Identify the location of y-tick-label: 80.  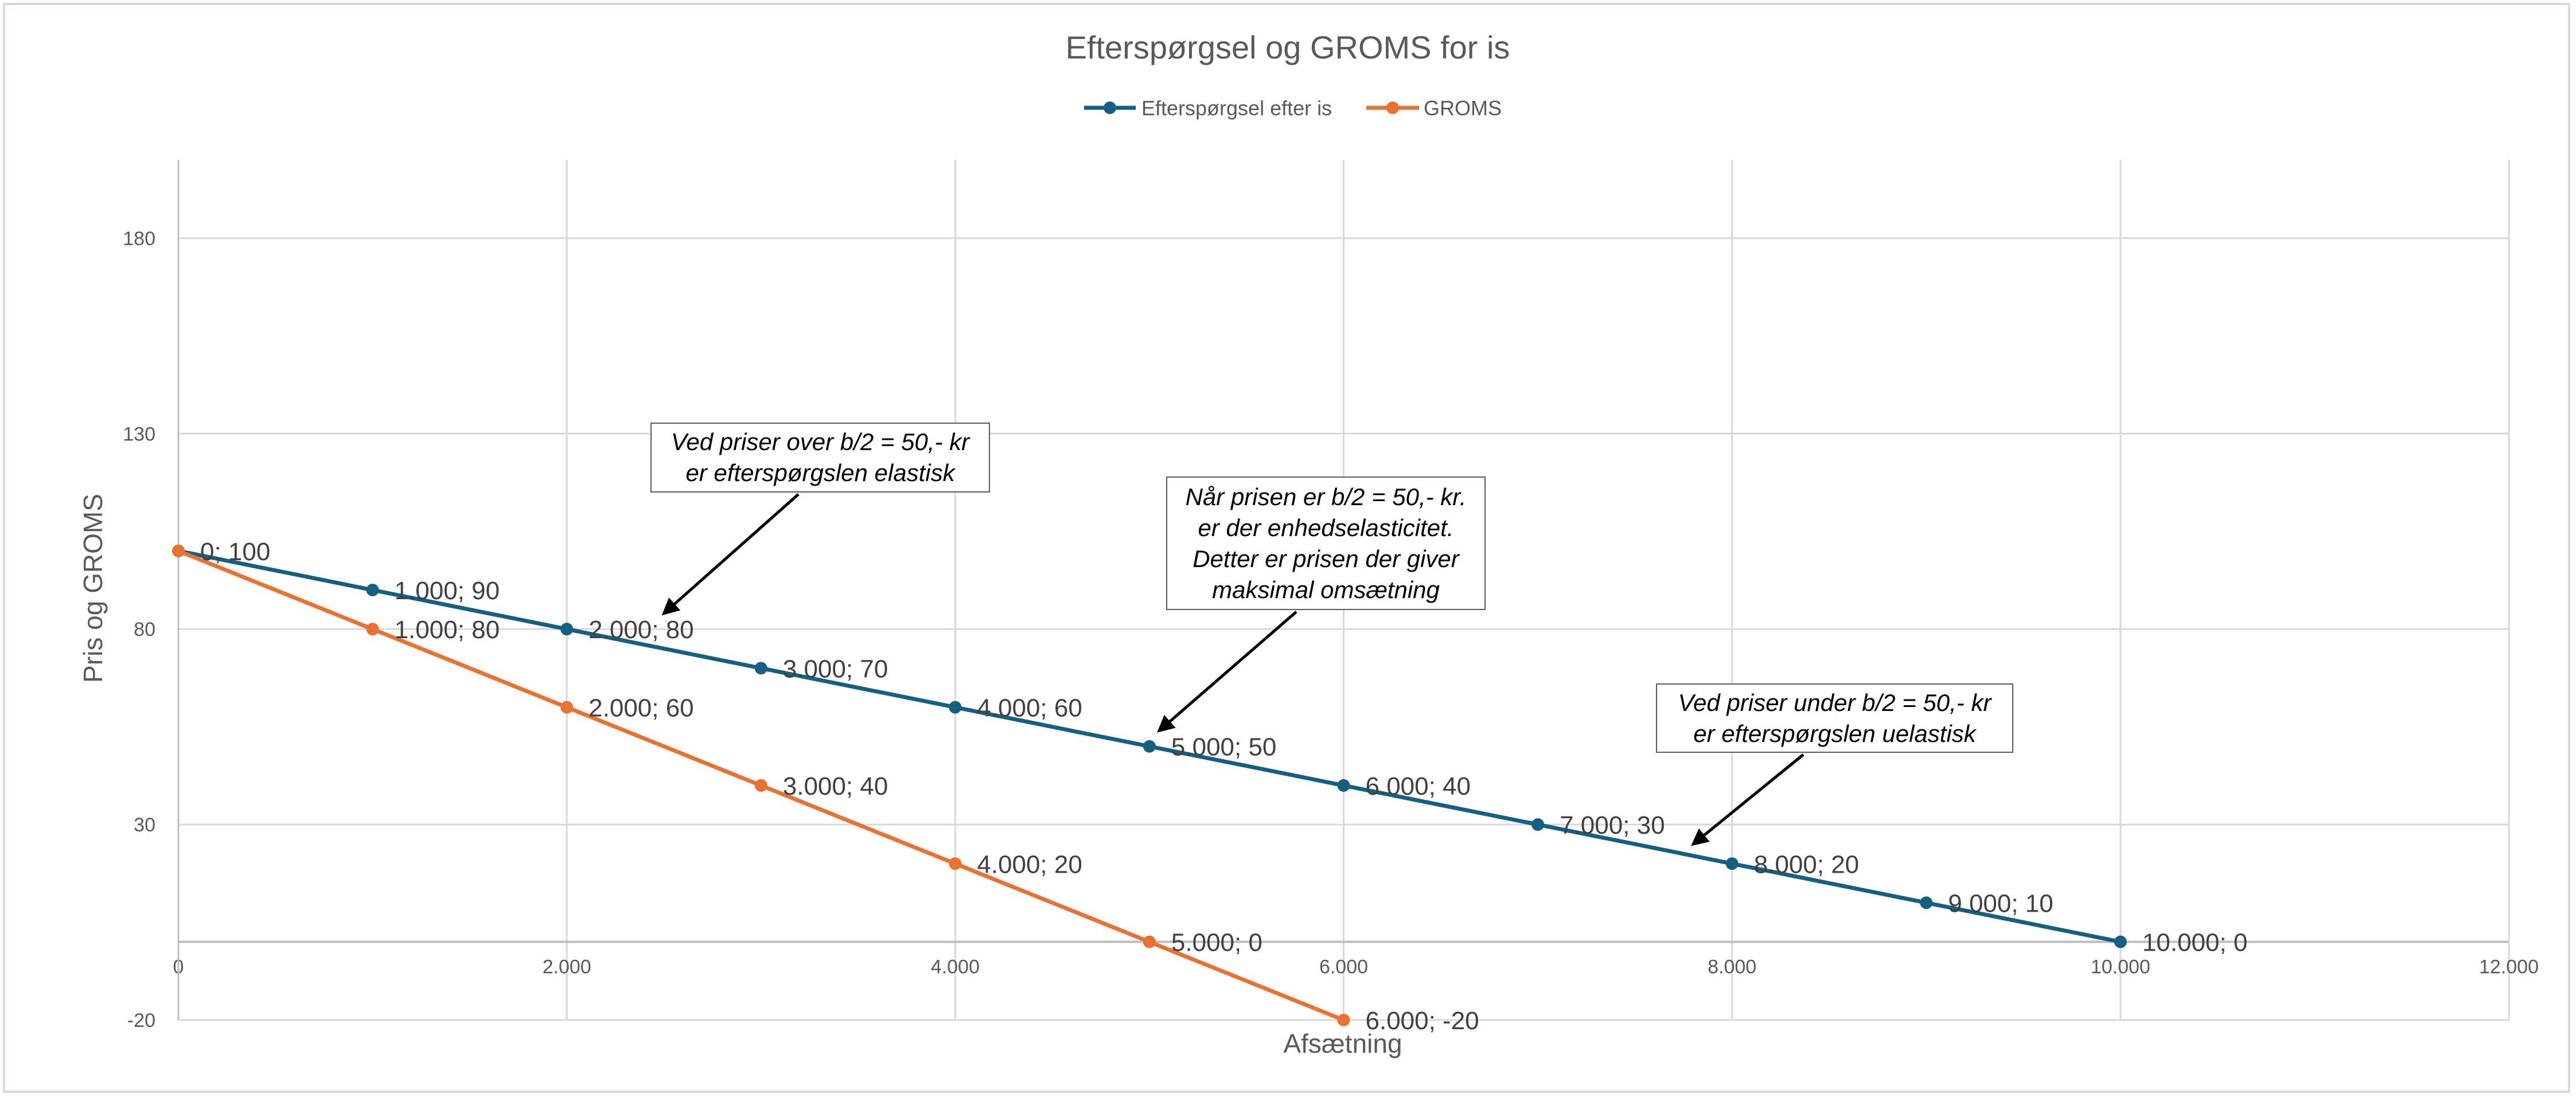
(144, 629).